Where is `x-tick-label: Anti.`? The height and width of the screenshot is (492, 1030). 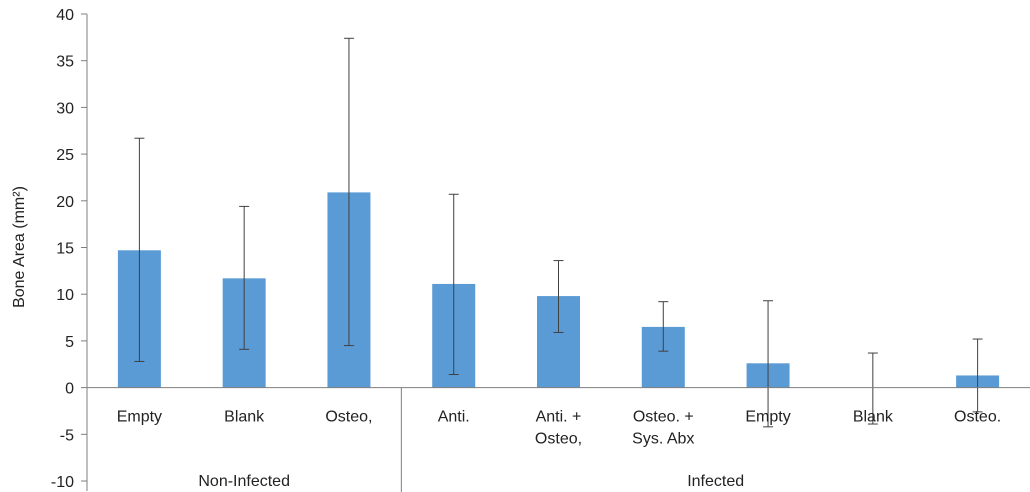
x-tick-label: Anti. is located at coordinates (454, 417).